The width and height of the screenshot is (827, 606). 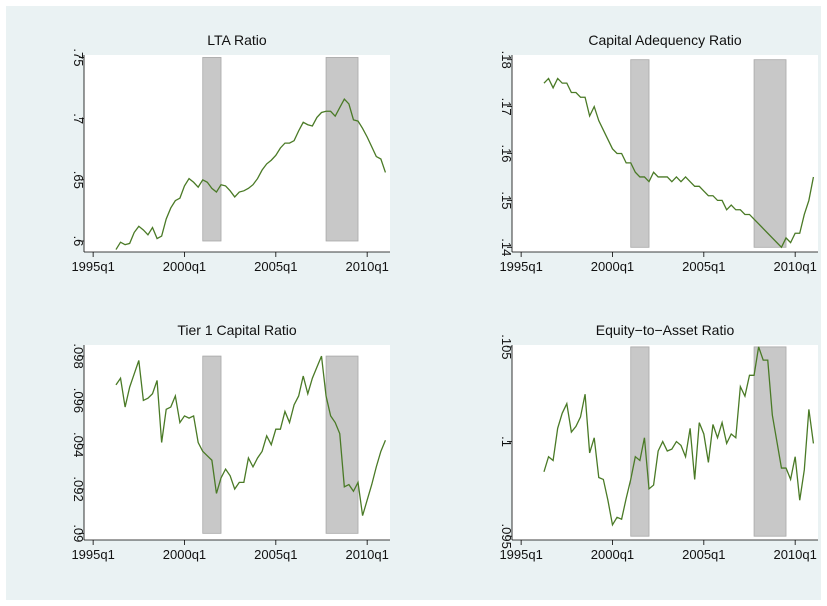 What do you see at coordinates (78, 118) in the screenshot?
I see `y-tick-label: .7` at bounding box center [78, 118].